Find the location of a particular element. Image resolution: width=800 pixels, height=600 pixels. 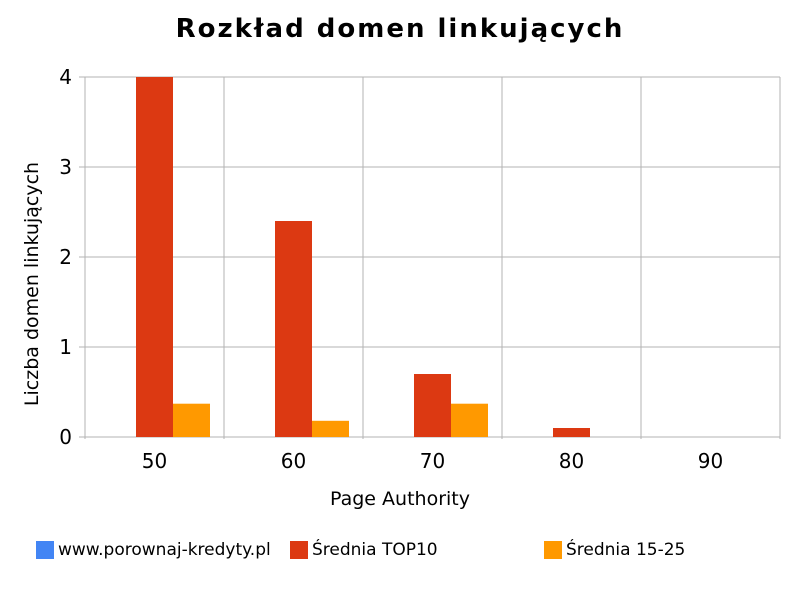

legend-item-series-2: Średnia 15-25 is located at coordinates (614, 550).